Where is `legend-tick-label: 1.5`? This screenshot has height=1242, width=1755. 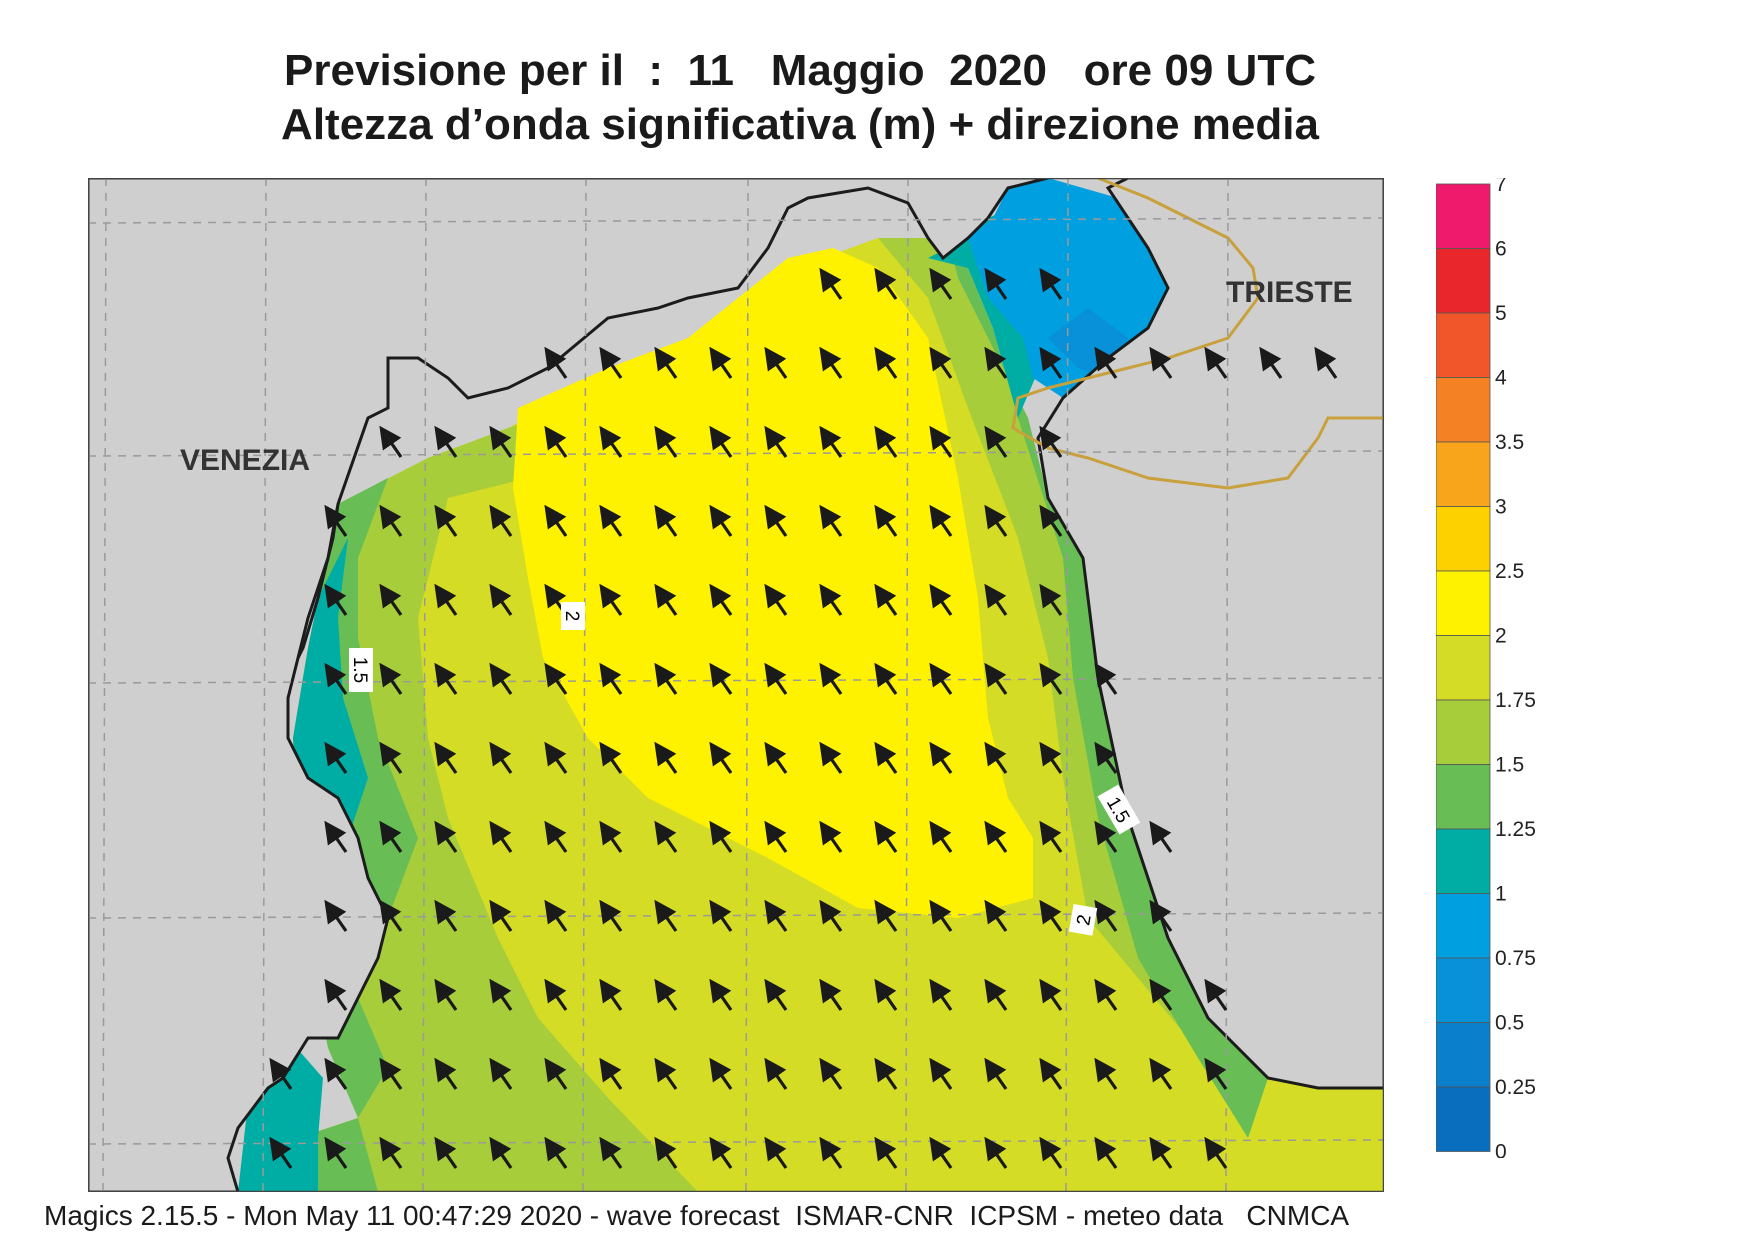
legend-tick-label: 1.5 is located at coordinates (1509, 765).